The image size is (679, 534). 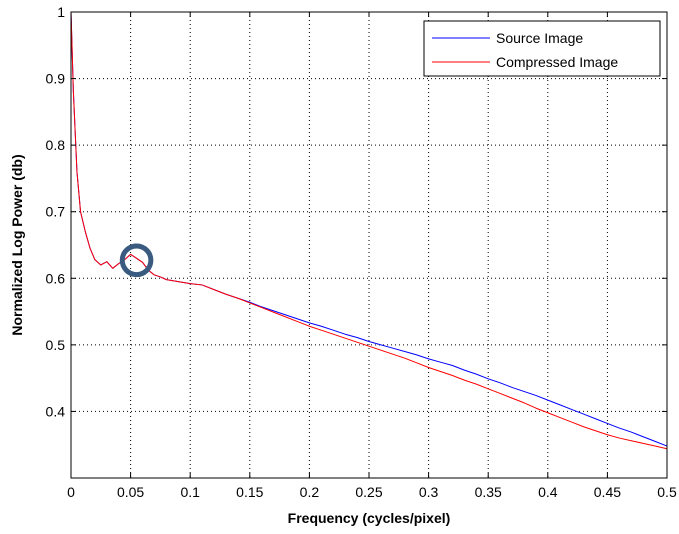 I want to click on x-tick-label: 0.25, so click(x=368, y=492).